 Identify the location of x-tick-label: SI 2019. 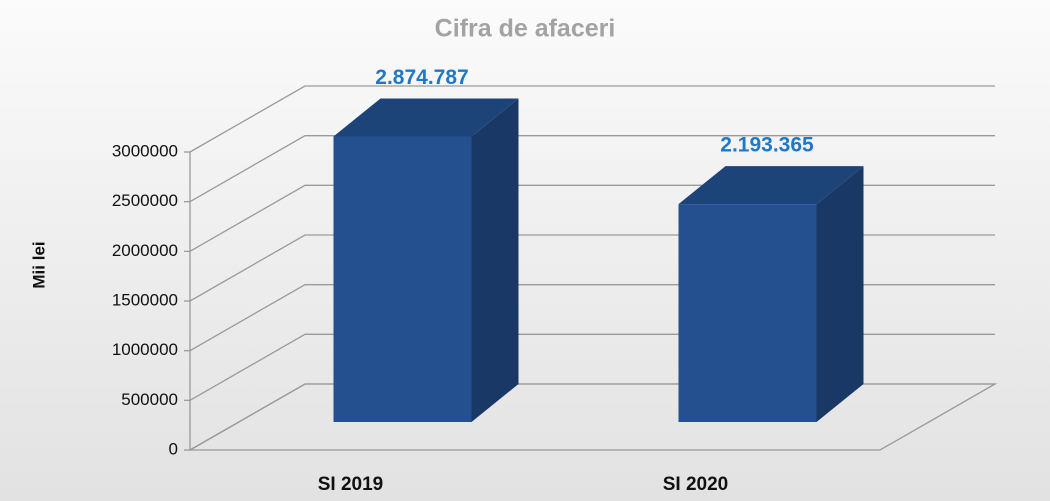
(351, 484).